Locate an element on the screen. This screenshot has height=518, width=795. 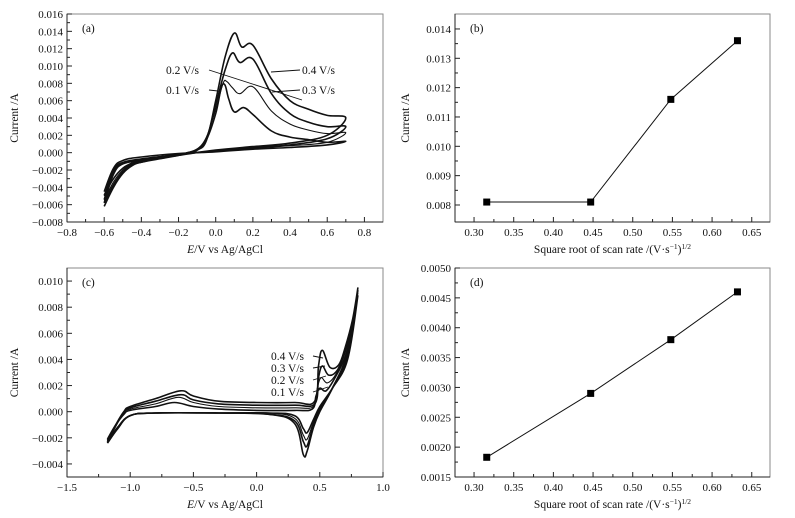
panel-b-x-tick-label: 0.30 is located at coordinates (474, 233).